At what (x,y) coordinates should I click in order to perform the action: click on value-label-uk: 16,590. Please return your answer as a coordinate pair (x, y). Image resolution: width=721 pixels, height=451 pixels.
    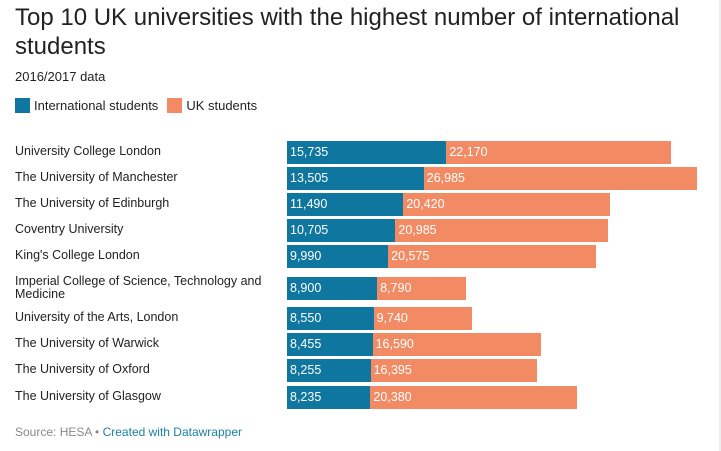
    Looking at the image, I should click on (394, 344).